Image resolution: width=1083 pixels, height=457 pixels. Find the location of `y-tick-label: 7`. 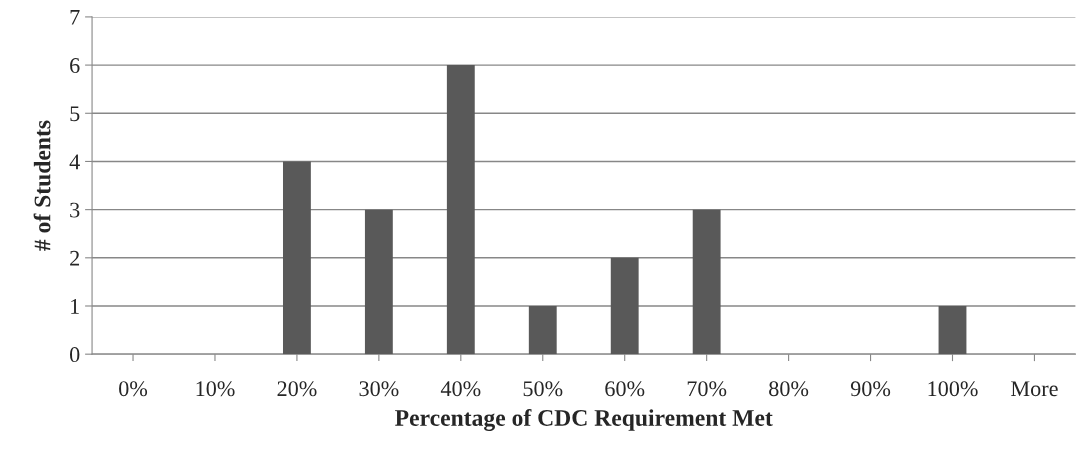

y-tick-label: 7 is located at coordinates (75, 17).